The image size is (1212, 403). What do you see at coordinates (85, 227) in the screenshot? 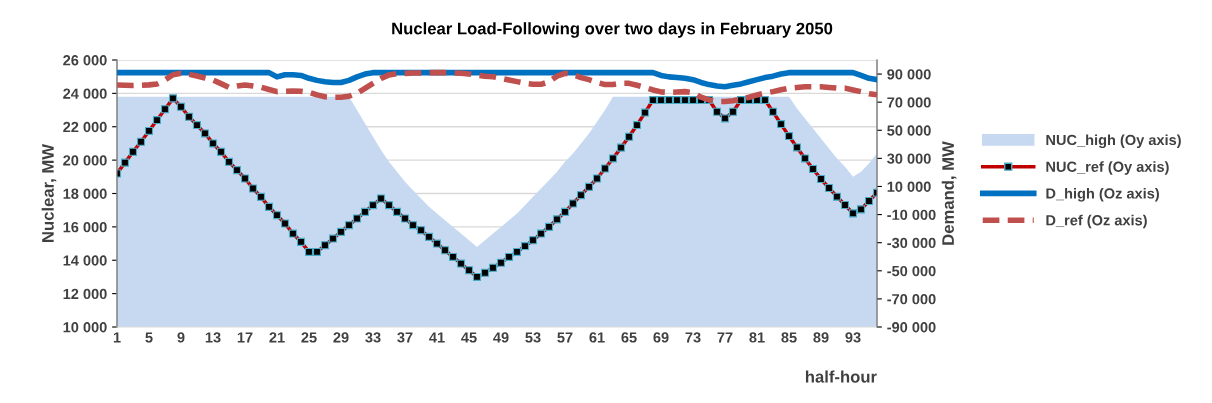
I see `y-tick-label: 16 000` at bounding box center [85, 227].